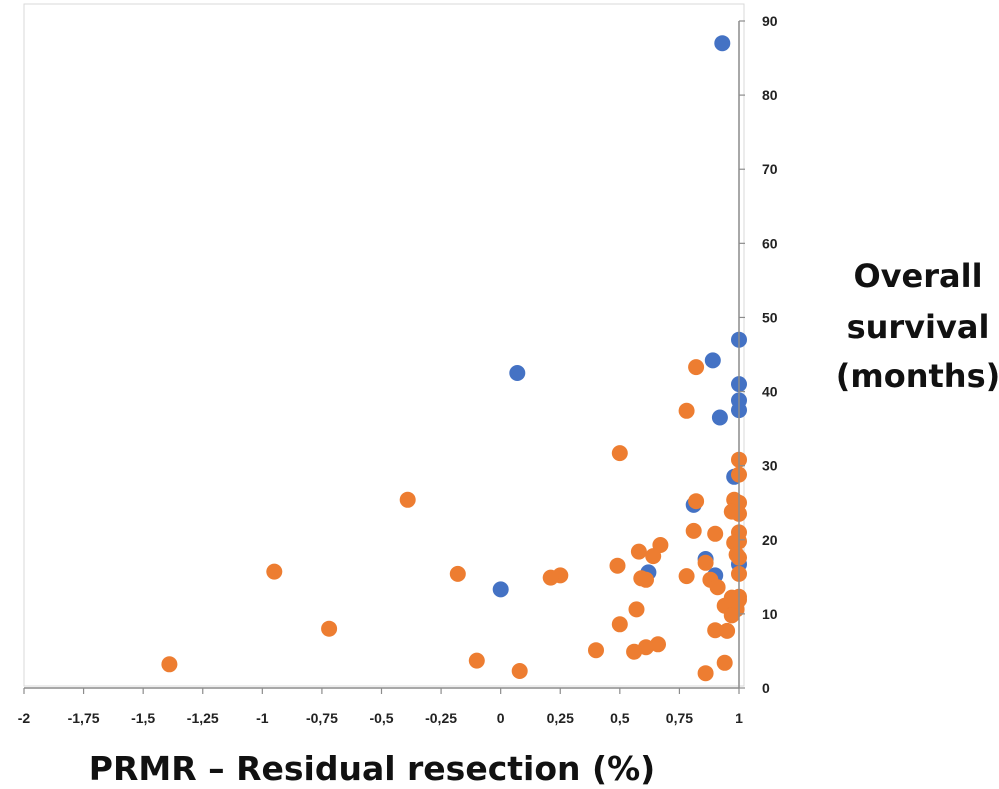 The width and height of the screenshot is (999, 789). I want to click on x-tick-label: 0,5, so click(620, 718).